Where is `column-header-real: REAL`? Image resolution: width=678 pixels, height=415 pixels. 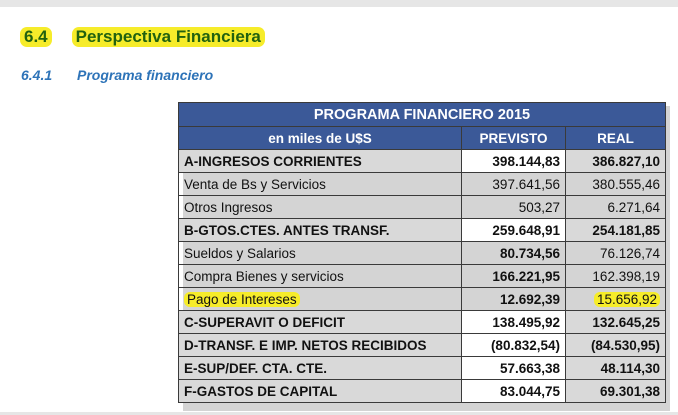
column-header-real: REAL is located at coordinates (615, 138).